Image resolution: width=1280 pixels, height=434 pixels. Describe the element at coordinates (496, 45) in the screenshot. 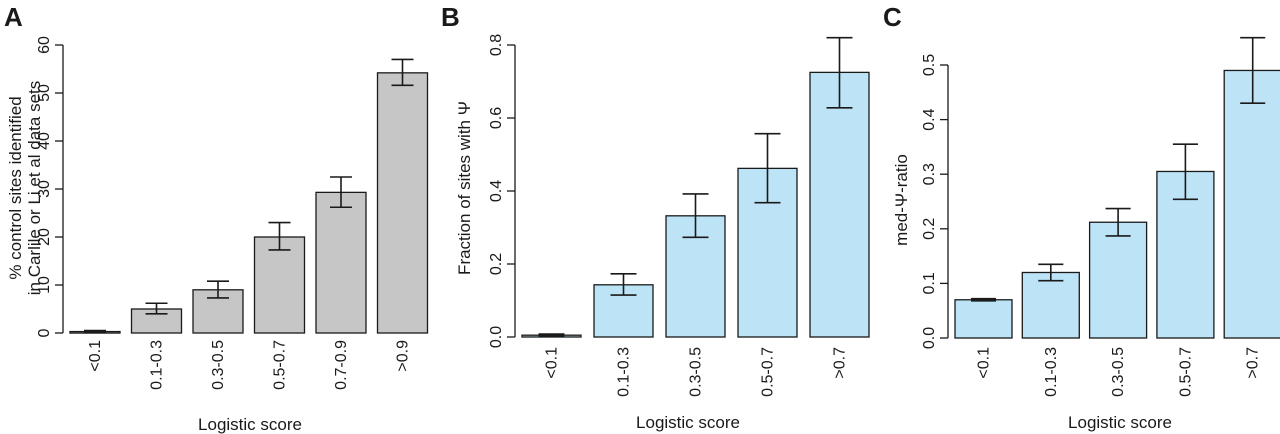

I see `y-tick-label: 0.8` at that location.